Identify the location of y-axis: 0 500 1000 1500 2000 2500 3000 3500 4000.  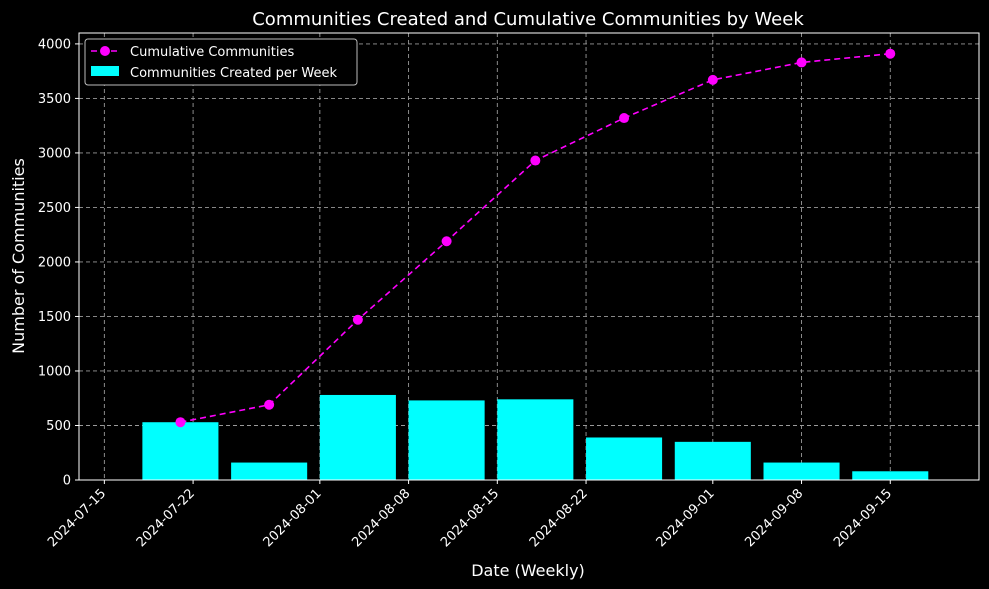
(58, 263).